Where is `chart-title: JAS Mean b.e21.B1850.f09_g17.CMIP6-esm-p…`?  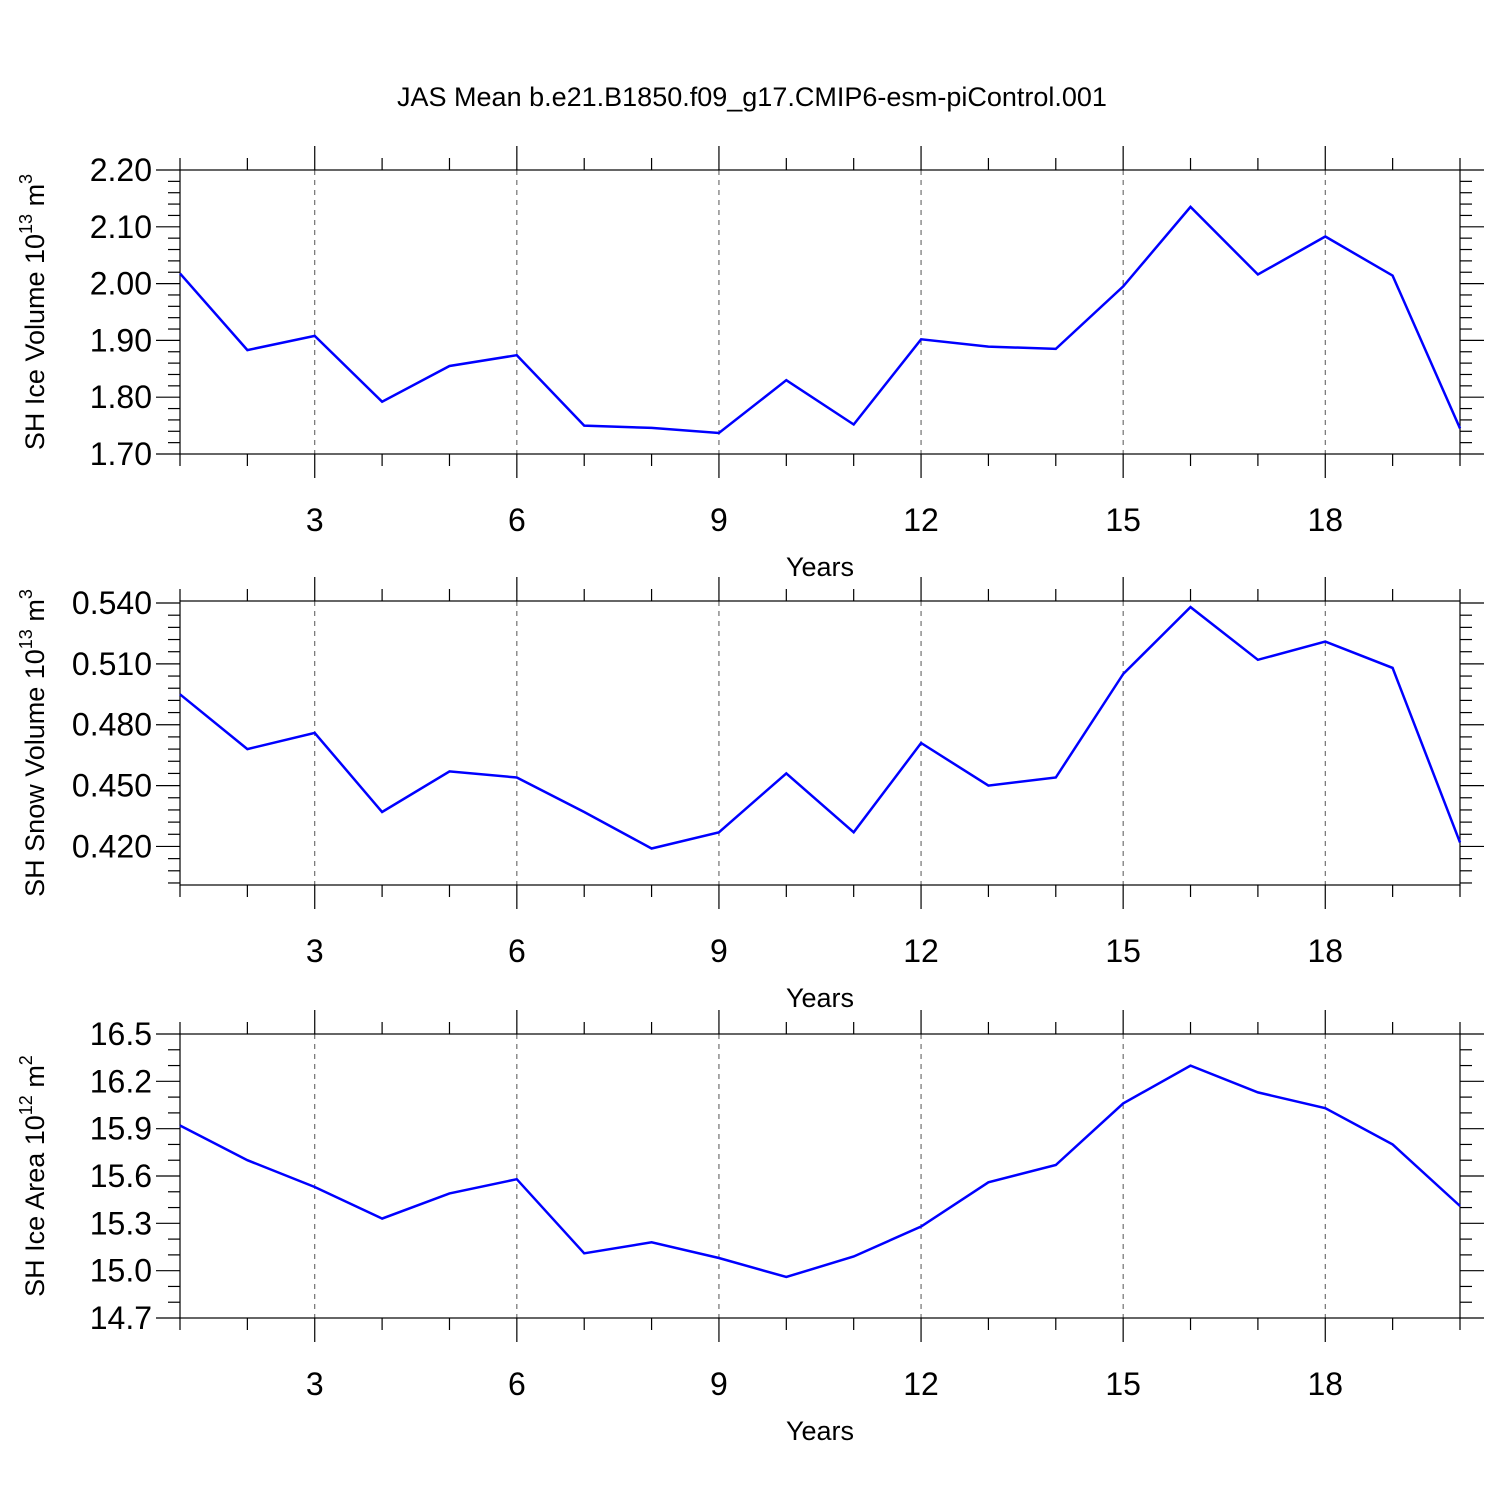 chart-title: JAS Mean b.e21.B1850.f09_g17.CMIP6-esm-p… is located at coordinates (752, 97).